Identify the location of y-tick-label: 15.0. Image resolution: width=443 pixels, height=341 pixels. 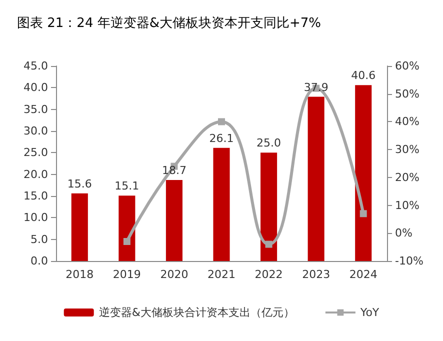
(36, 196).